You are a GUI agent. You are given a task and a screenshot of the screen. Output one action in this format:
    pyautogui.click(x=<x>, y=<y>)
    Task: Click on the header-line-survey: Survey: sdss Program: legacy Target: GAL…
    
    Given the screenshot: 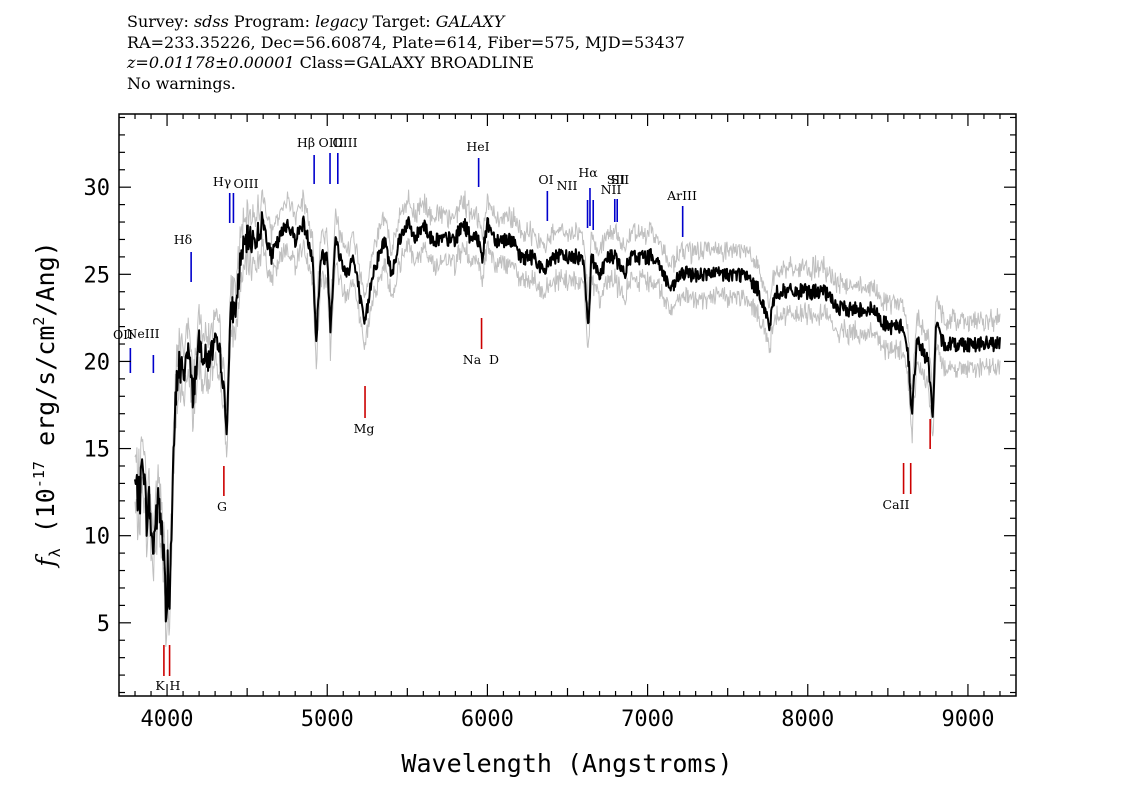 What is the action you would take?
    pyautogui.click(x=406, y=22)
    